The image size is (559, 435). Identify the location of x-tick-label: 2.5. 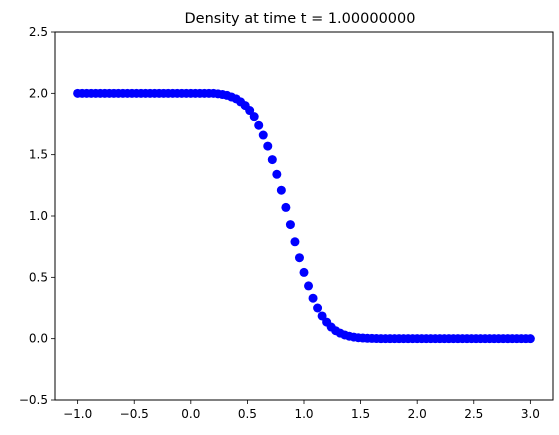
(473, 414).